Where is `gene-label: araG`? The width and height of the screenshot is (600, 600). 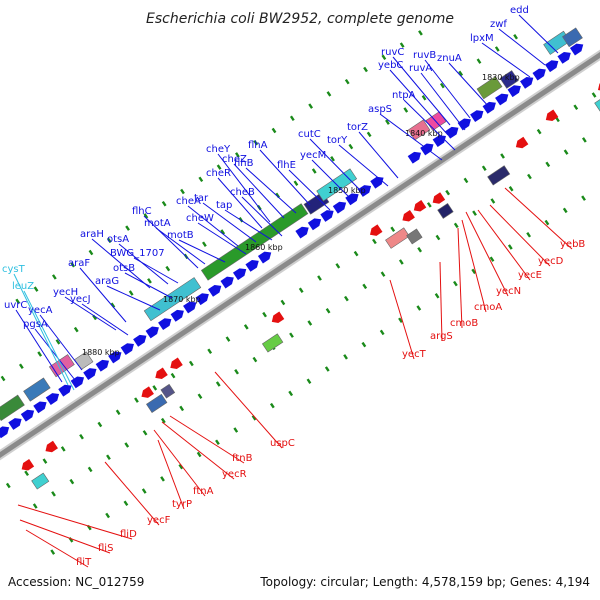
gene-label: araG is located at coordinates (107, 281).